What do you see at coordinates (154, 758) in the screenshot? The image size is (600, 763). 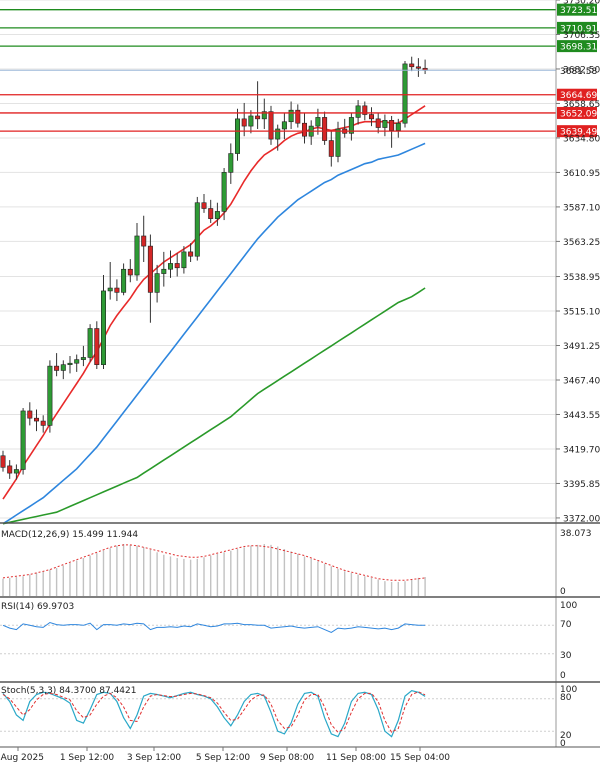 I see `time-tick-label: 3 Sep 12:00` at bounding box center [154, 758].